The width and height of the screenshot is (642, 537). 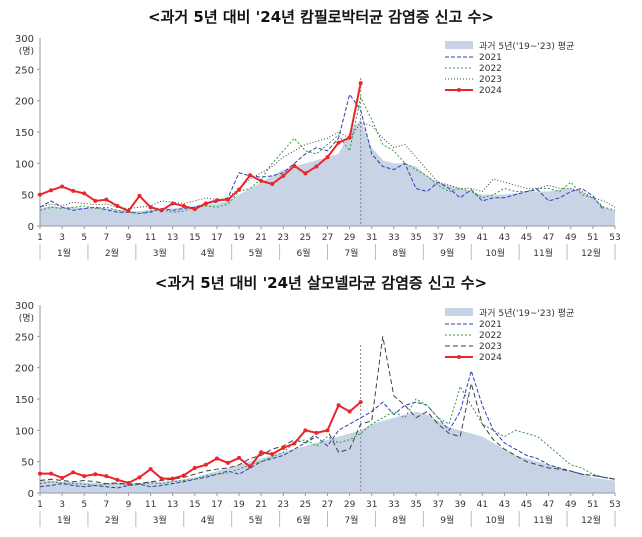 I want to click on x-tick-label: 11, so click(x=150, y=505).